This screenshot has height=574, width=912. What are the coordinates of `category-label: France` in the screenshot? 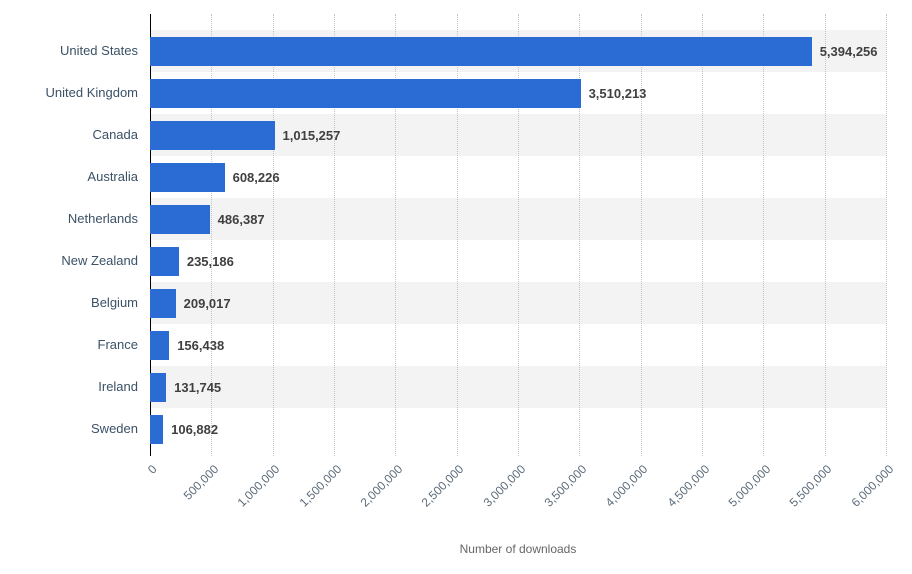 It's located at (117, 344).